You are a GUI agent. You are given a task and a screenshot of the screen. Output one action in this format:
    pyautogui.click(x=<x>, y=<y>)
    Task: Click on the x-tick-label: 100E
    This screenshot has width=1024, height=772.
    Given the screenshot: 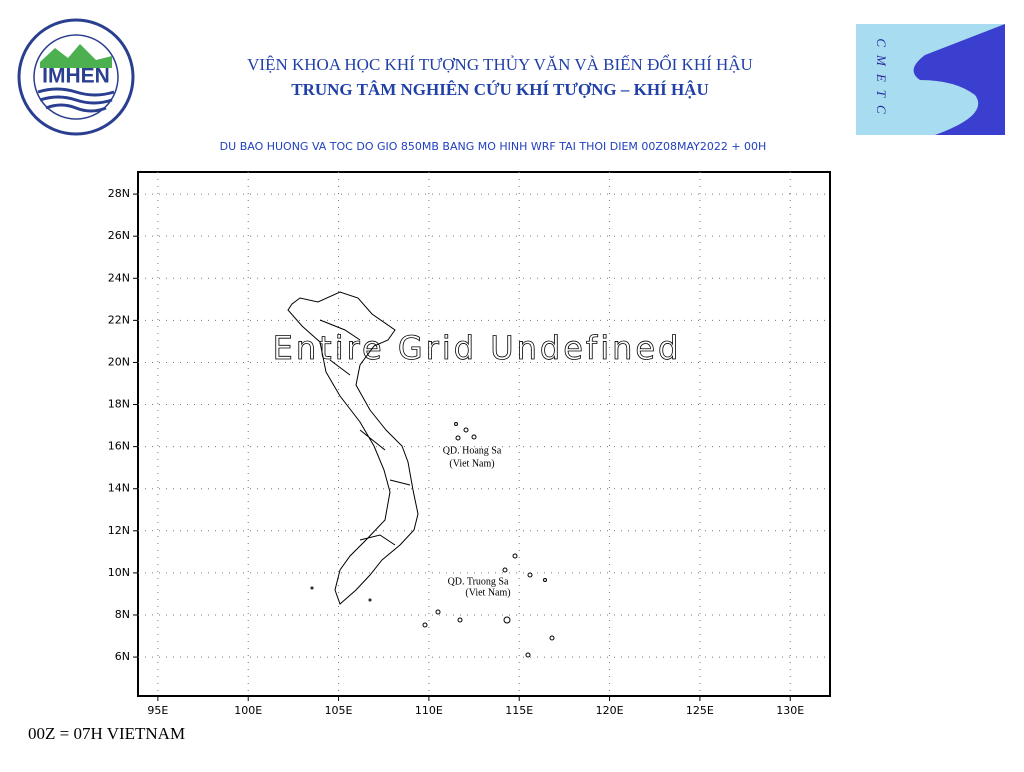 What is the action you would take?
    pyautogui.click(x=248, y=710)
    